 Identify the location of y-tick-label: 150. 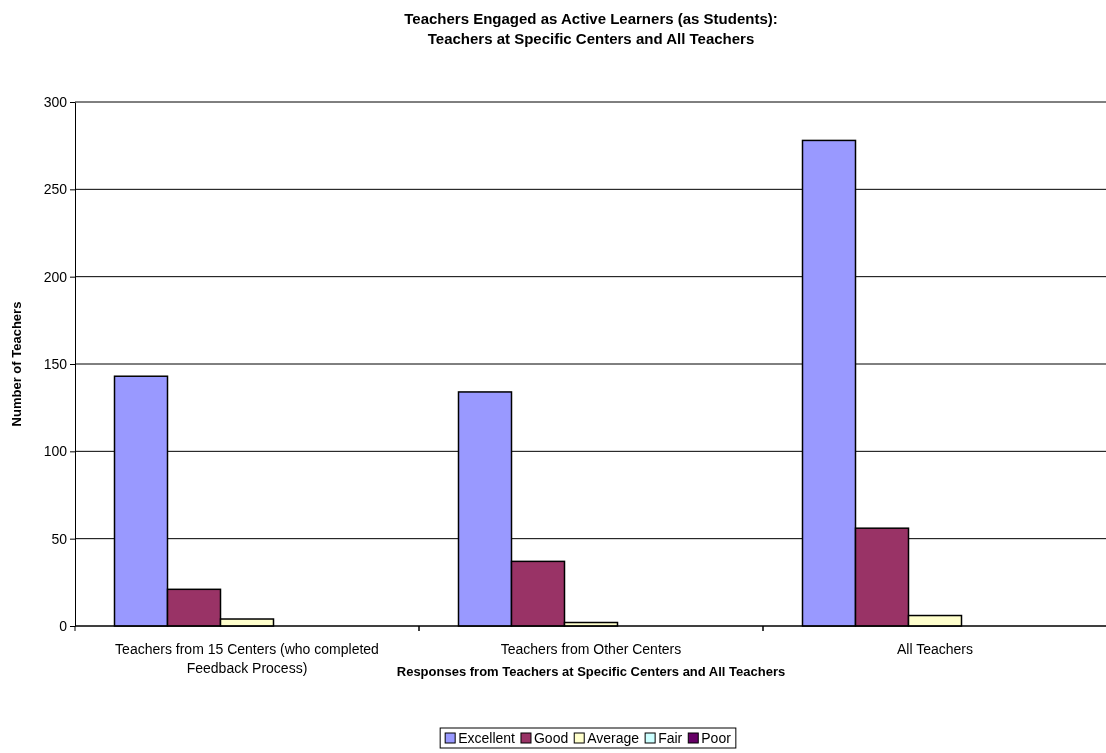
(55, 363).